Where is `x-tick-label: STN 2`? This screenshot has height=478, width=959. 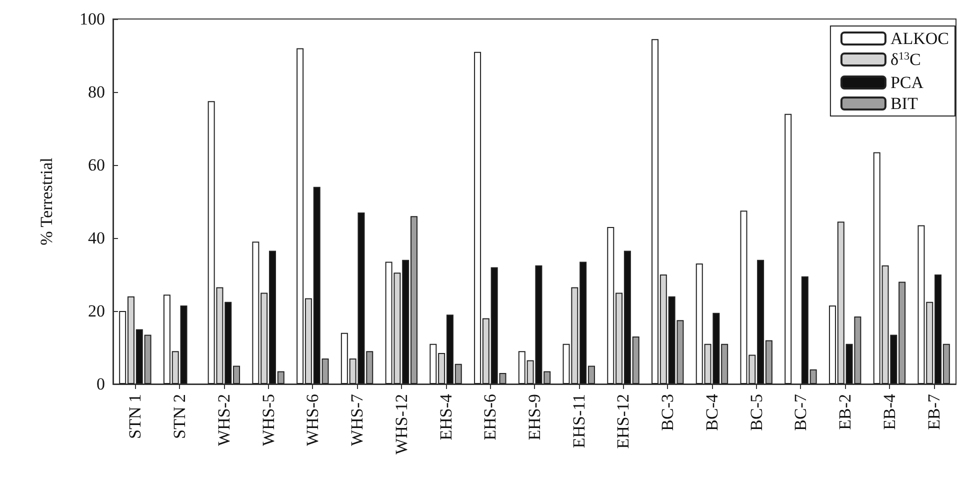
x-tick-label: STN 2 is located at coordinates (180, 416).